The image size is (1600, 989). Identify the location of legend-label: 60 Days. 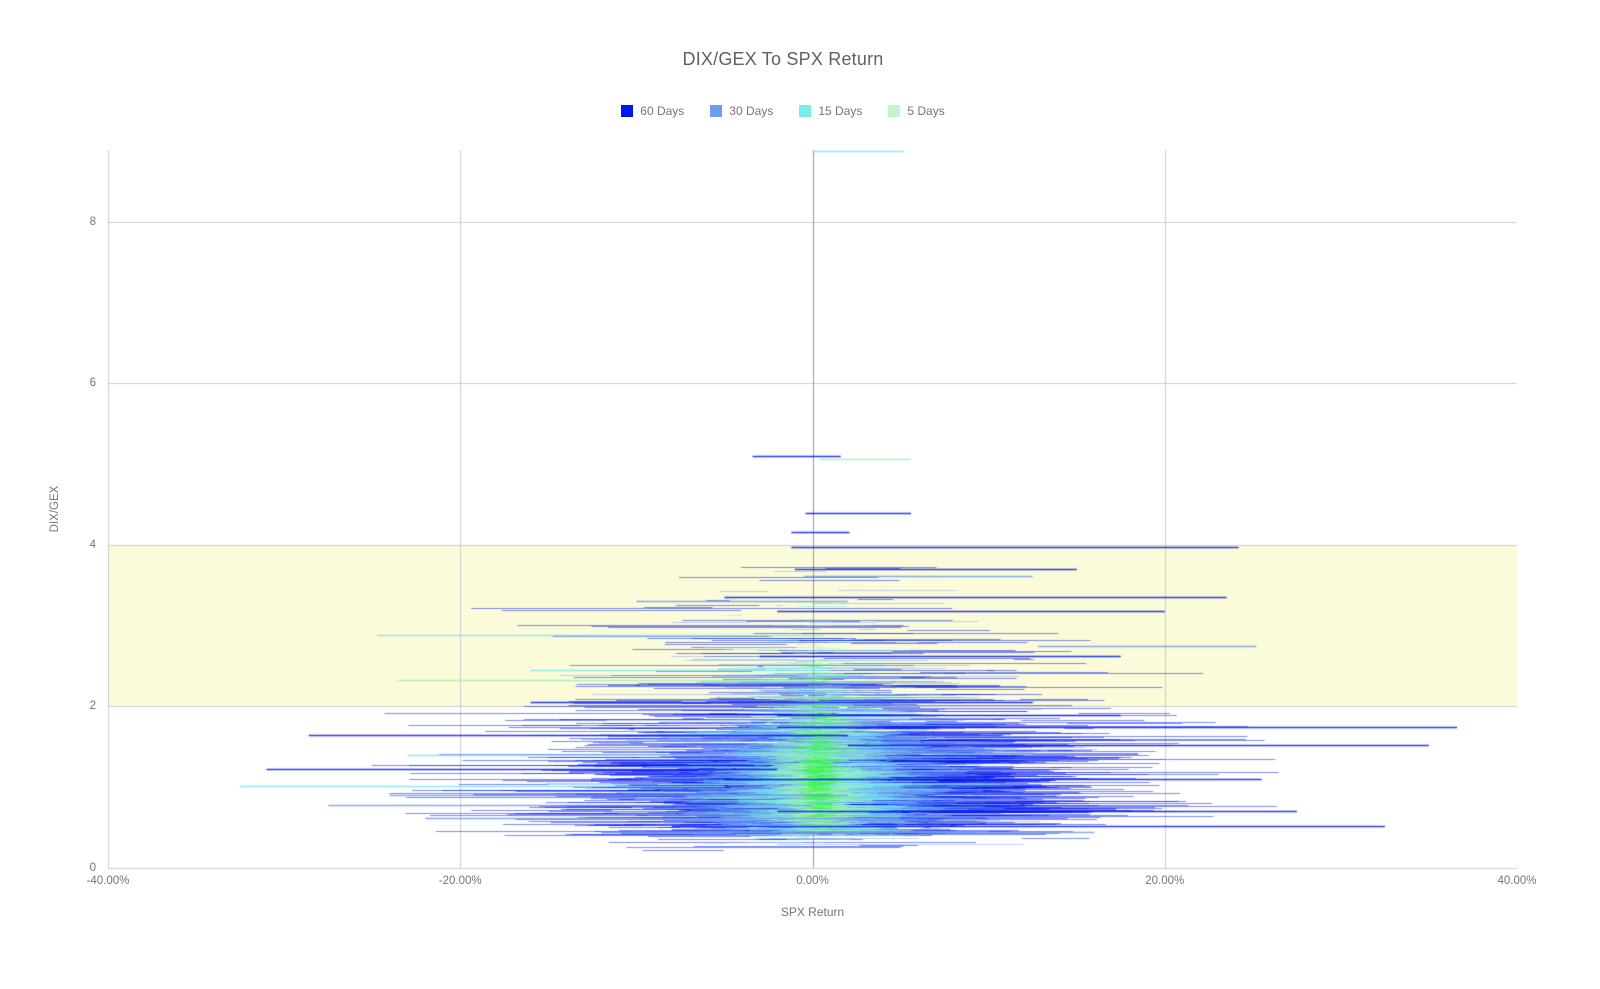
(662, 111).